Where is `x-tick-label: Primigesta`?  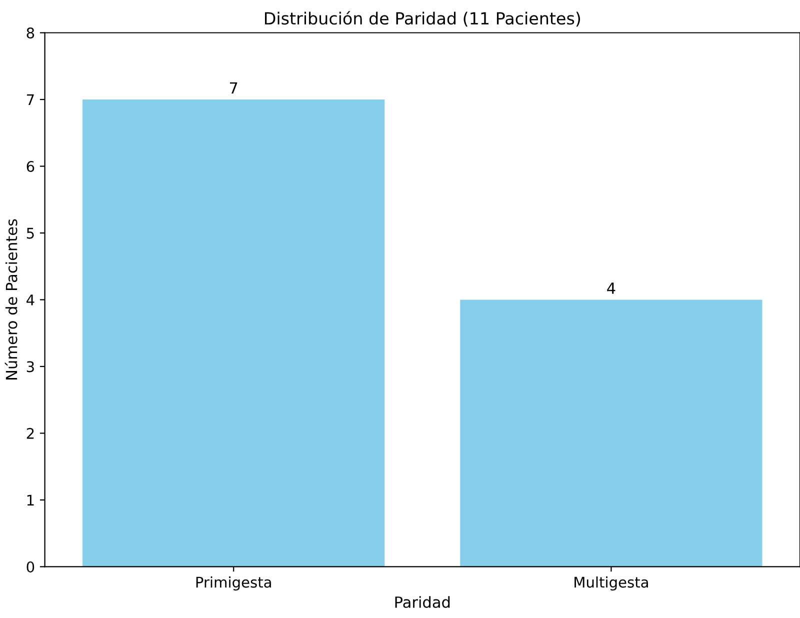 x-tick-label: Primigesta is located at coordinates (233, 583).